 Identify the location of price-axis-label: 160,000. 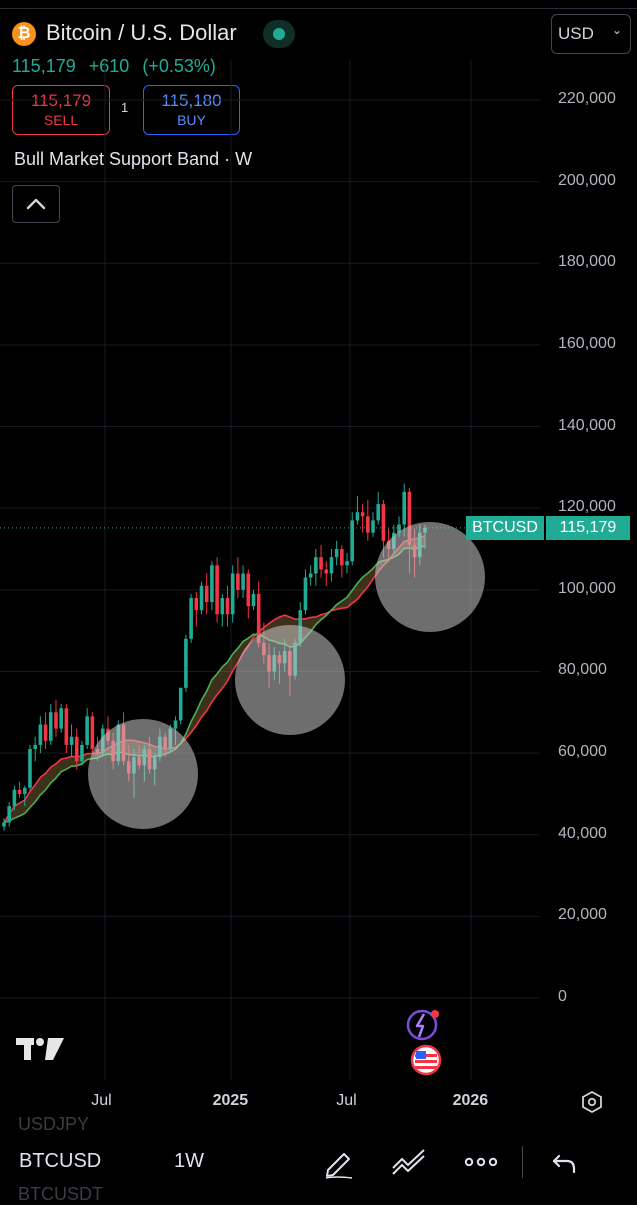
(587, 343).